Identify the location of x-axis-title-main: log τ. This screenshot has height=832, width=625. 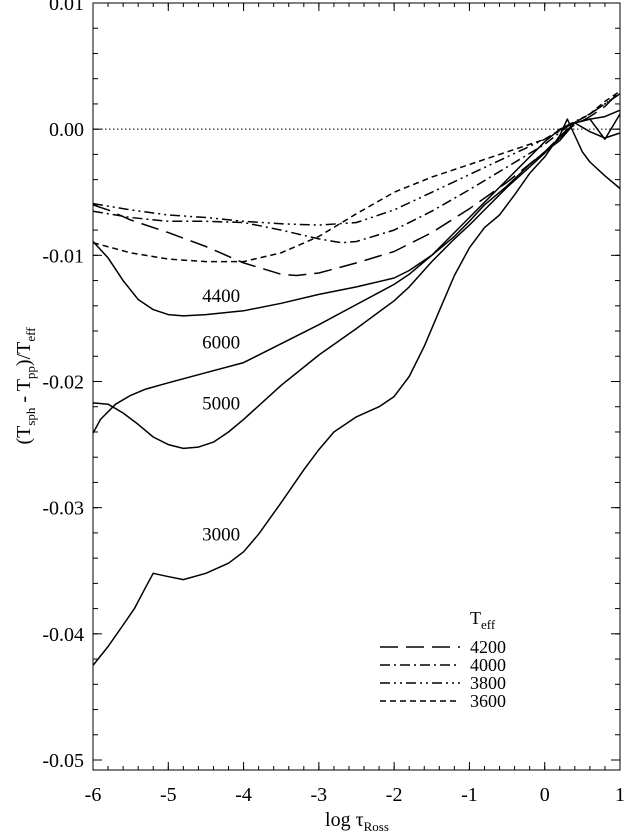
(344, 820).